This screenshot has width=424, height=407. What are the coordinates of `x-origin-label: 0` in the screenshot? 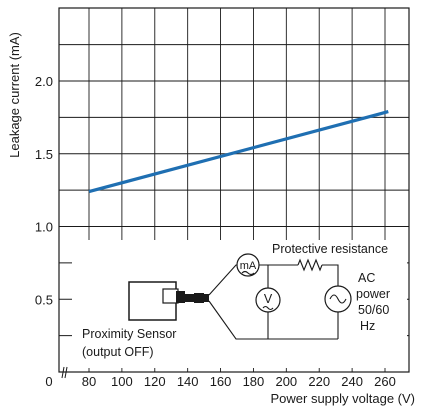 It's located at (48, 381).